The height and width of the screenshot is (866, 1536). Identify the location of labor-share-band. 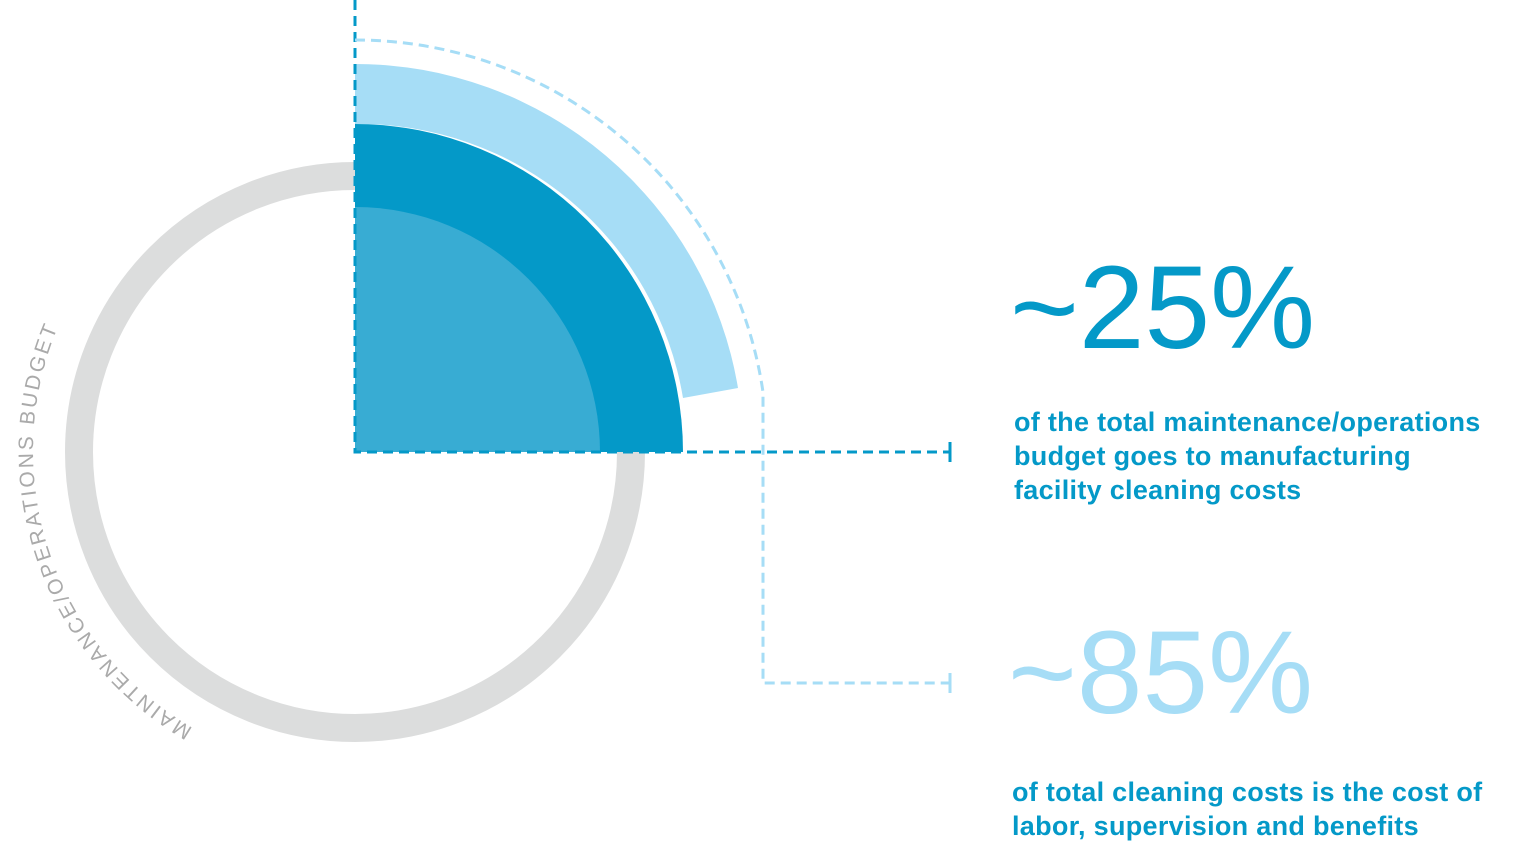
(546, 230).